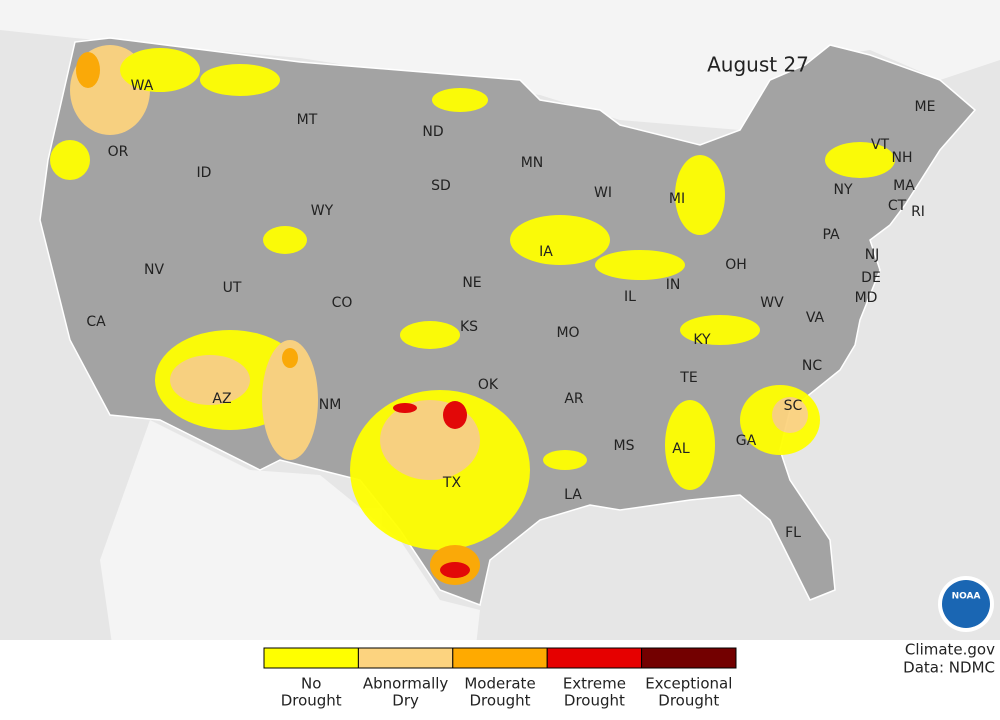  Describe the element at coordinates (866, 298) in the screenshot. I see `state-label: MD` at that location.